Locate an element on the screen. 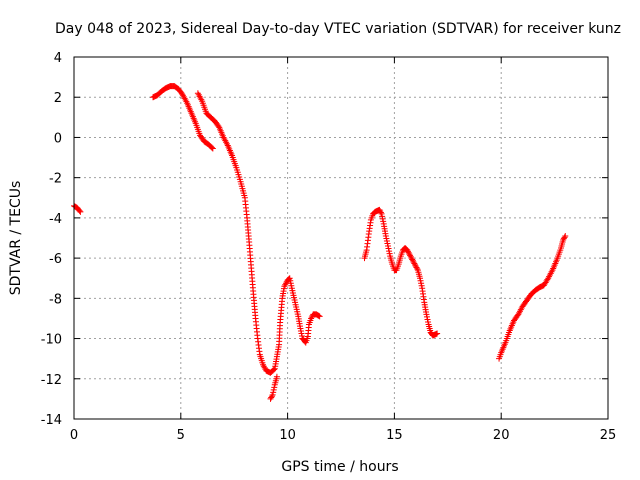  y-tick-label: -6 is located at coordinates (55, 259).